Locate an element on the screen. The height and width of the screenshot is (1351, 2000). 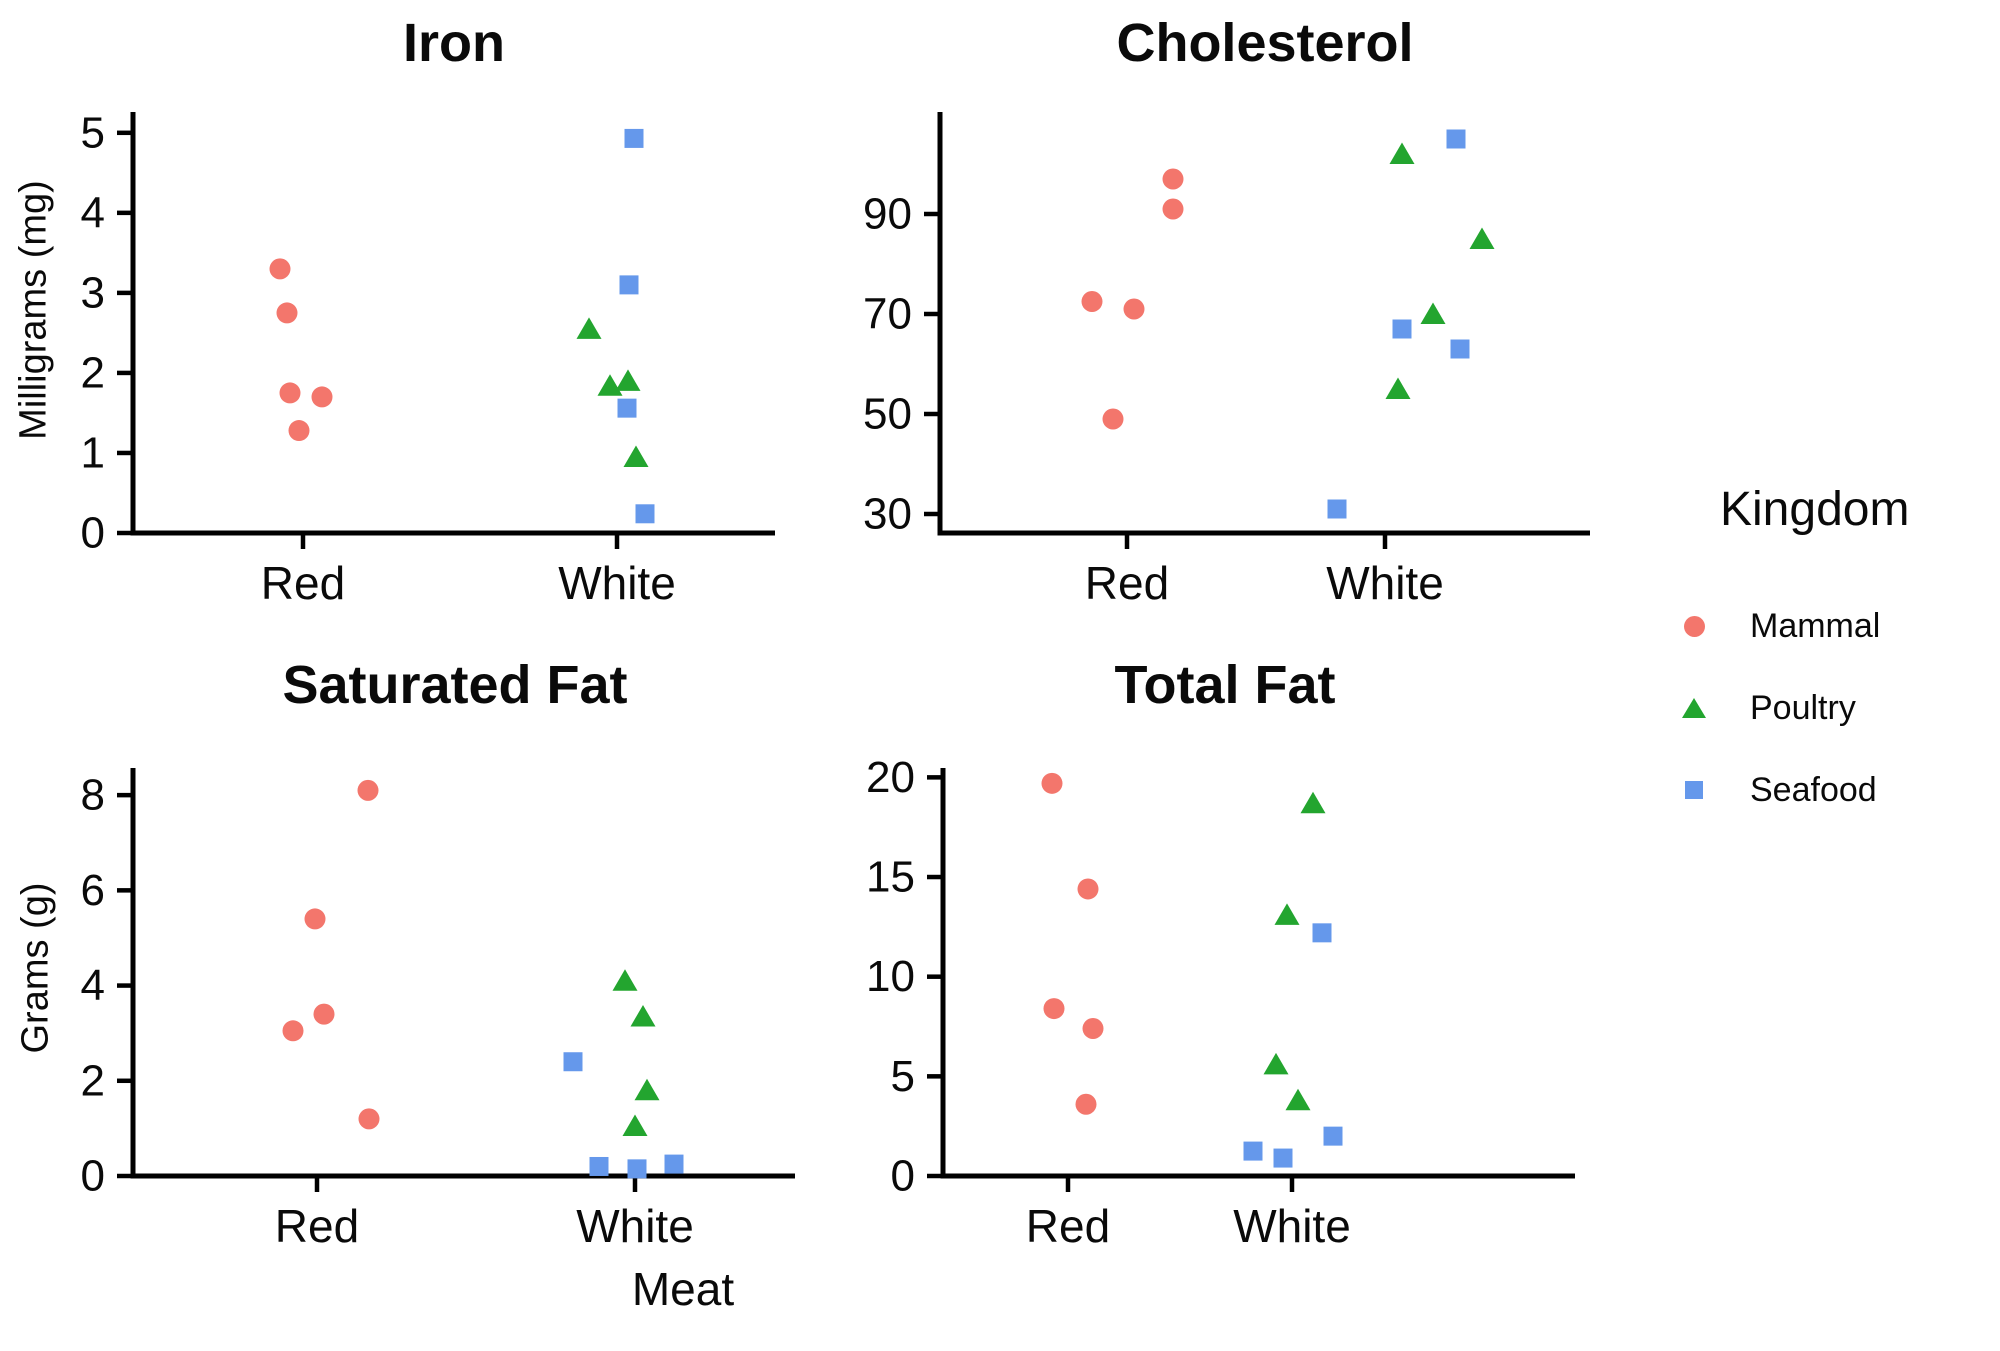
y-tick-label: 90 is located at coordinates (887, 214).